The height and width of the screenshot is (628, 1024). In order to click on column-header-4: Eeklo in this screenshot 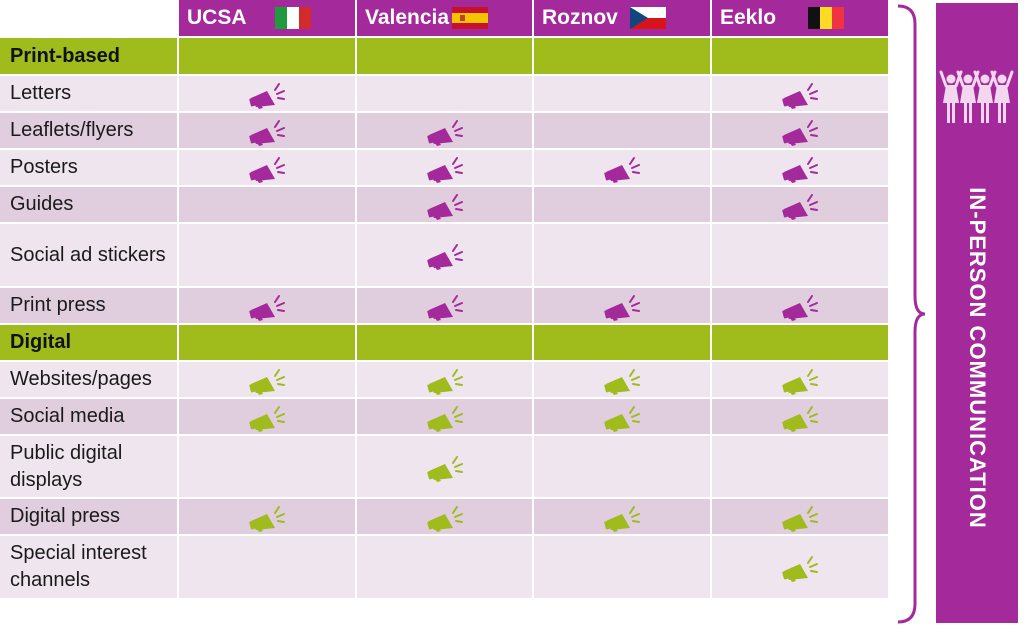, I will do `click(801, 19)`.